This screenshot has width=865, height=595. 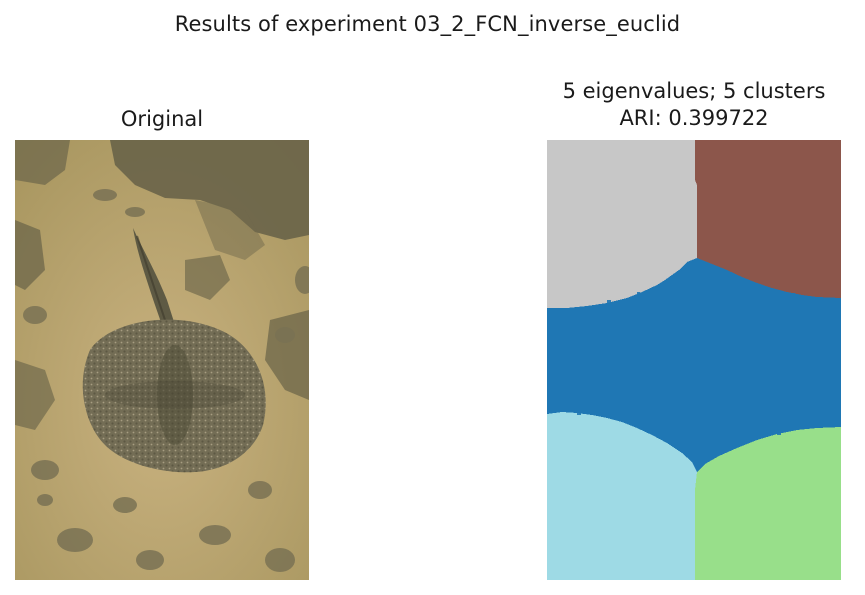 I want to click on cluster-bottom-right, so click(x=768, y=503).